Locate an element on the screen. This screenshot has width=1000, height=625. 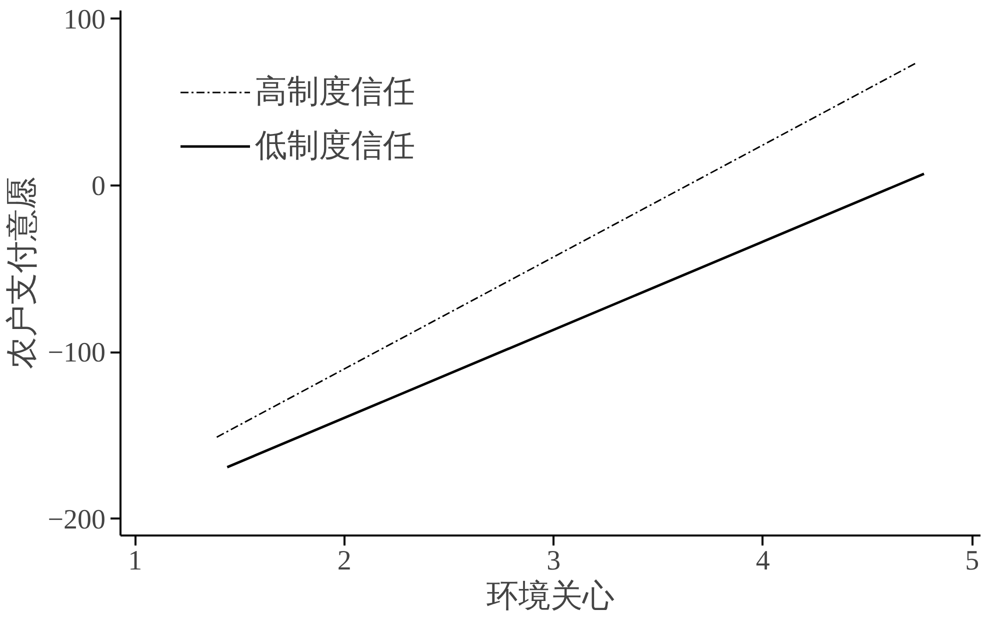
x-tick-label: 1 is located at coordinates (135, 561).